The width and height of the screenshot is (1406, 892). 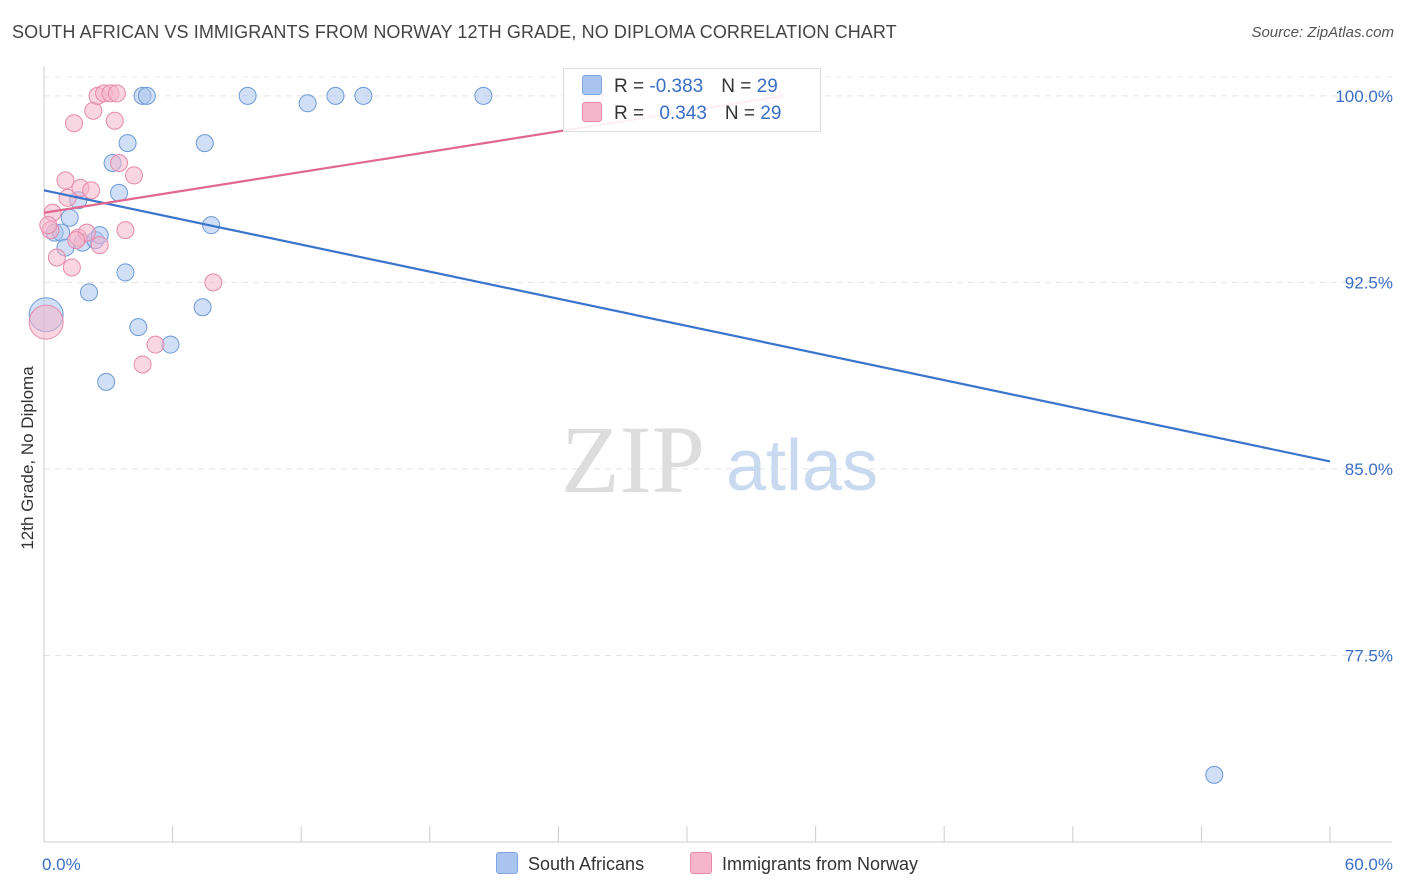 I want to click on legend-row-norway: R = 0.343 N = 29, so click(x=681, y=114).